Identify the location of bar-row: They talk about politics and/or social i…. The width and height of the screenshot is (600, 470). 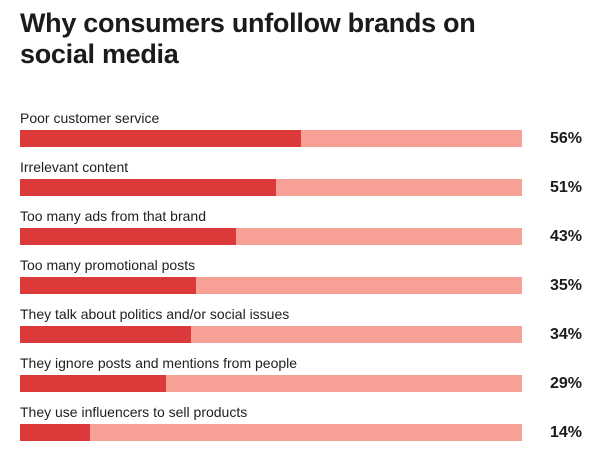
(300, 328).